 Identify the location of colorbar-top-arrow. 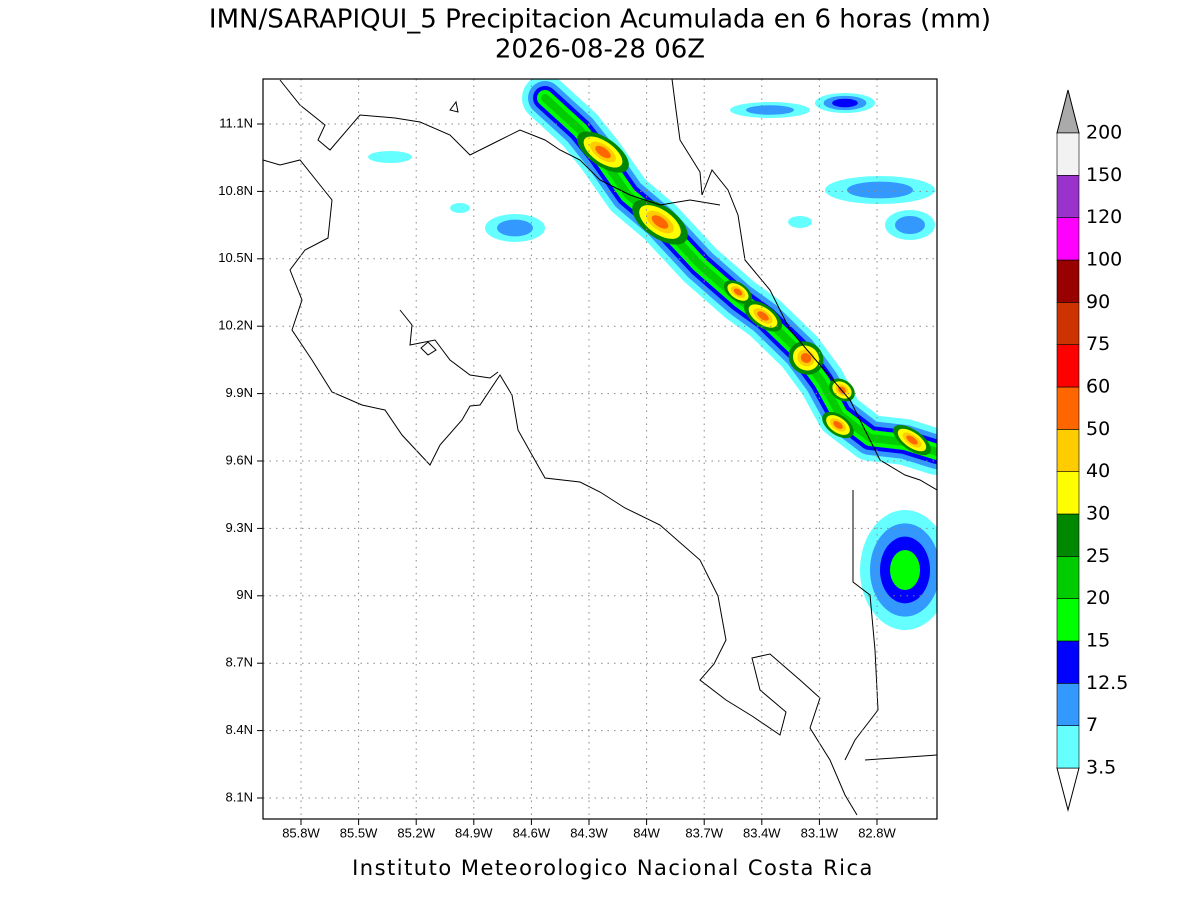
(1068, 111).